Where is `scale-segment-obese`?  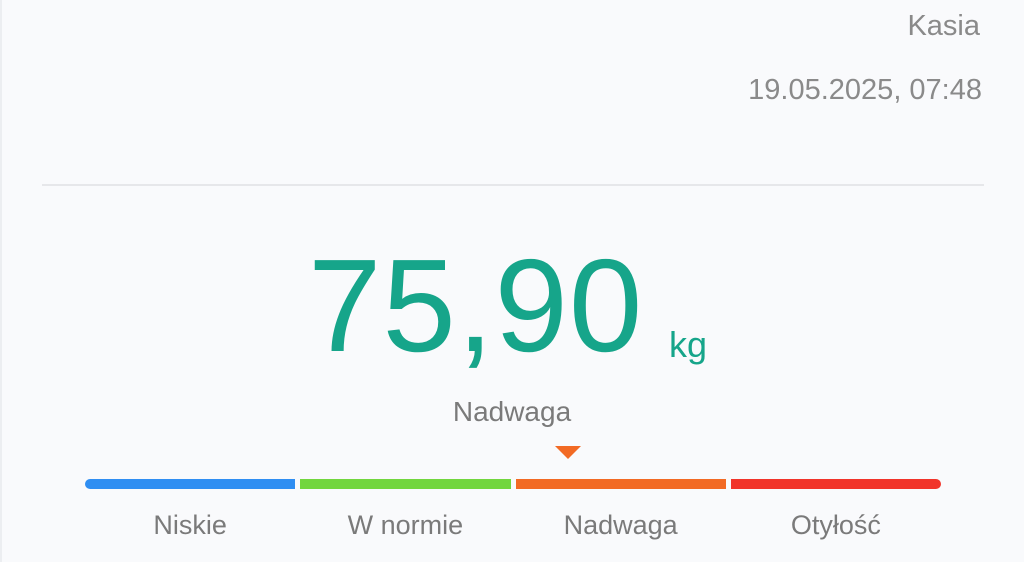
scale-segment-obese is located at coordinates (835, 484).